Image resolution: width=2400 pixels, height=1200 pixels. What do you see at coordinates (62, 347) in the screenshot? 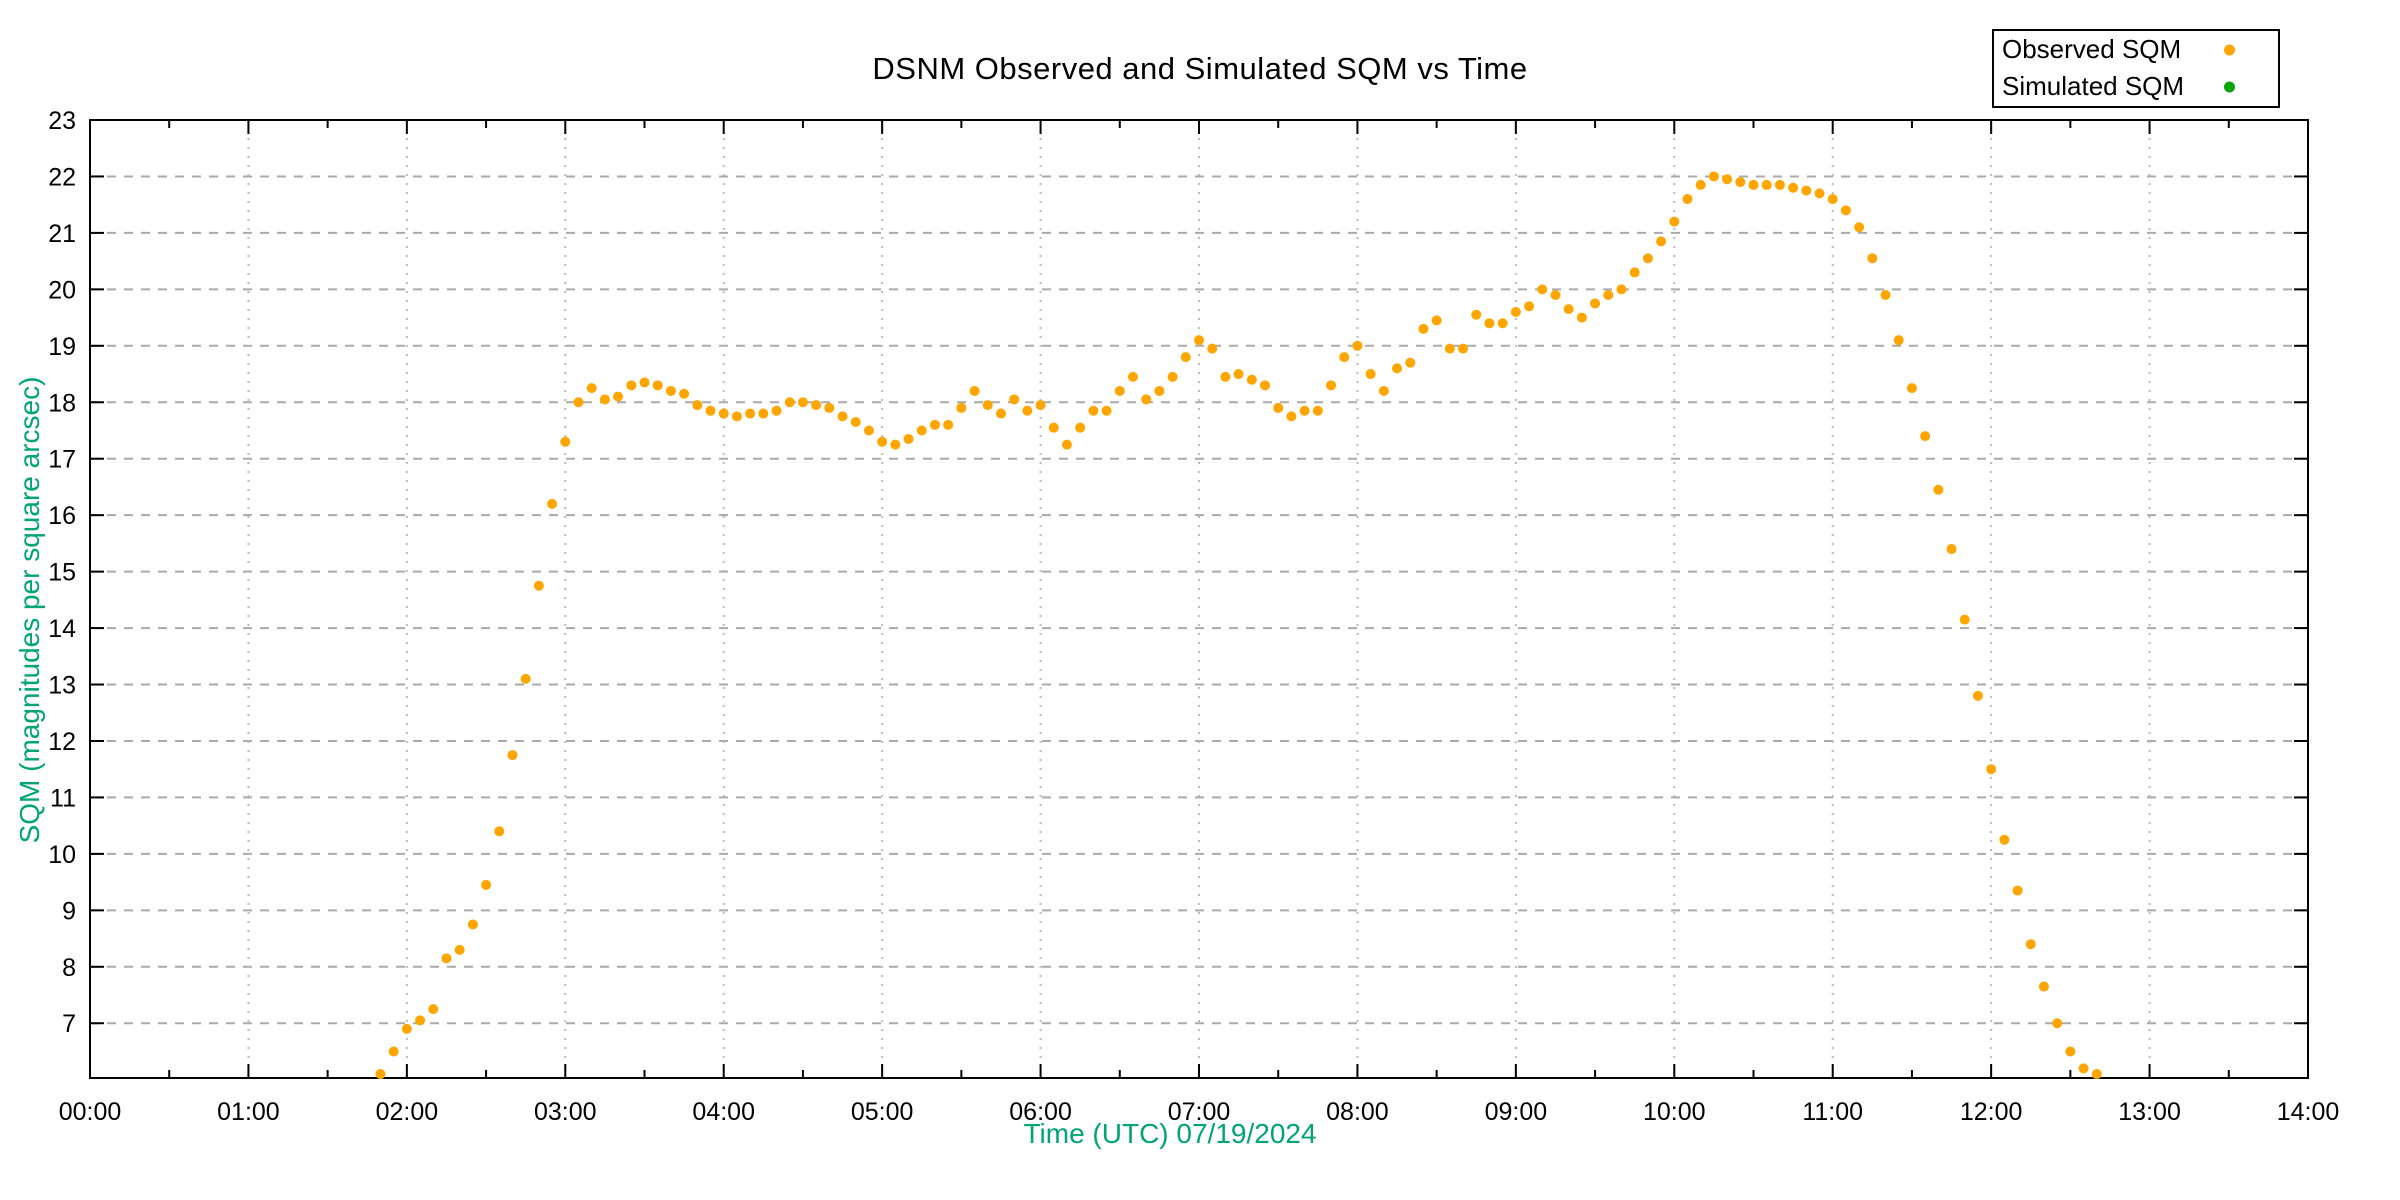
I see `svg-text: 19` at bounding box center [62, 347].